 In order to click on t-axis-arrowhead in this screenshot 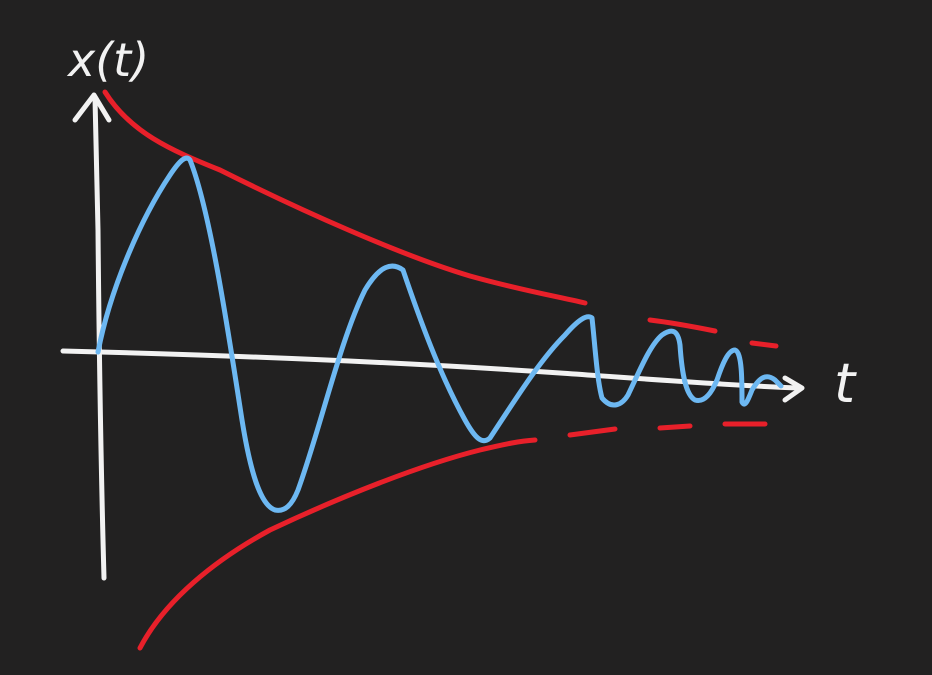, I will do `click(793, 389)`.